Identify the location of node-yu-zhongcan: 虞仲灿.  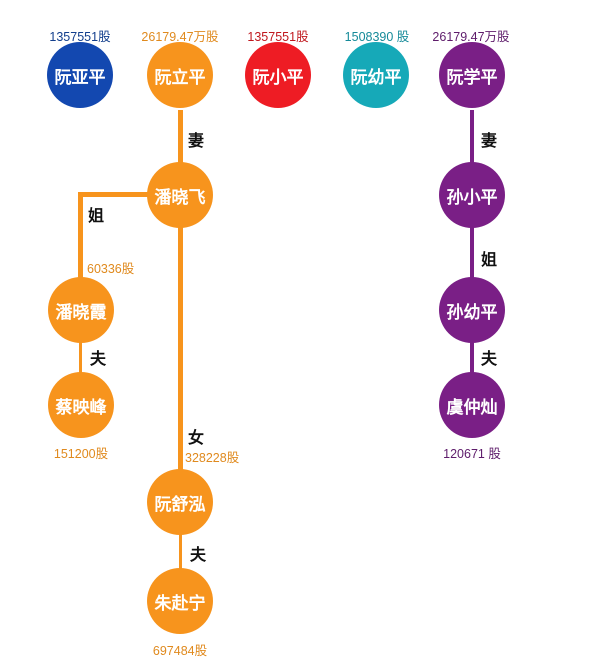
(472, 405).